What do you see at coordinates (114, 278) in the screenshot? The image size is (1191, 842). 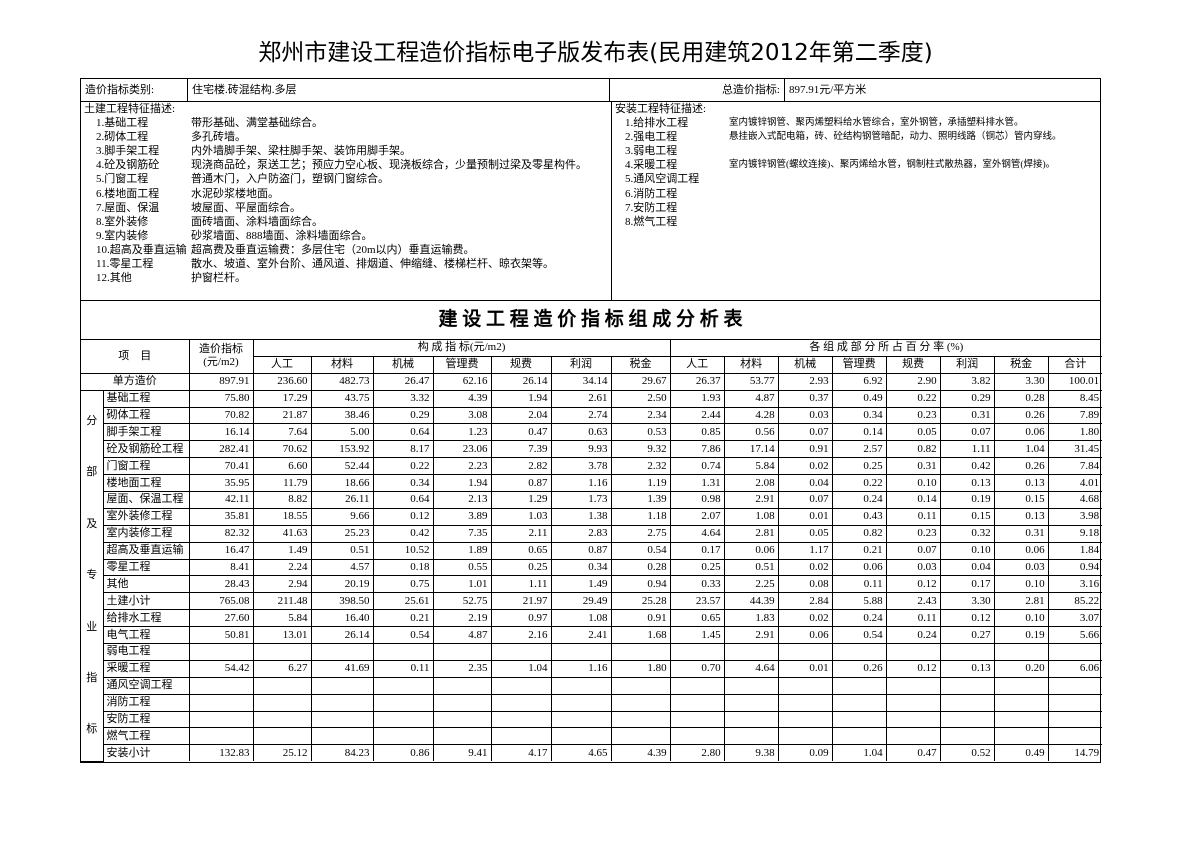 I see `feature-name: 12.其他` at bounding box center [114, 278].